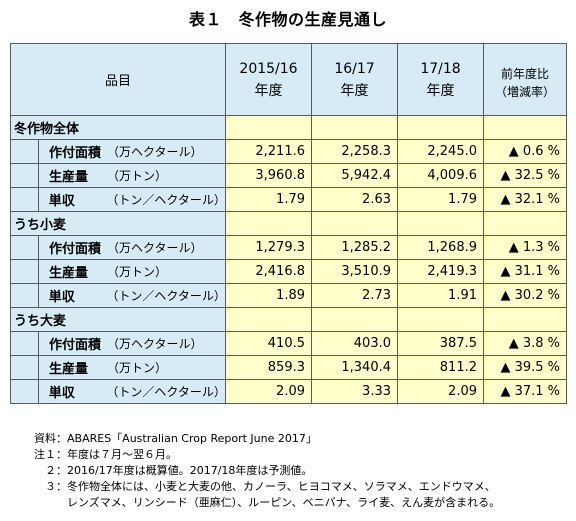  I want to click on data-row: 作付面積 （万ヘクタール） 1,279.3 1,285.2 1,268.9 ▲ 1.3 %, so click(288, 247).